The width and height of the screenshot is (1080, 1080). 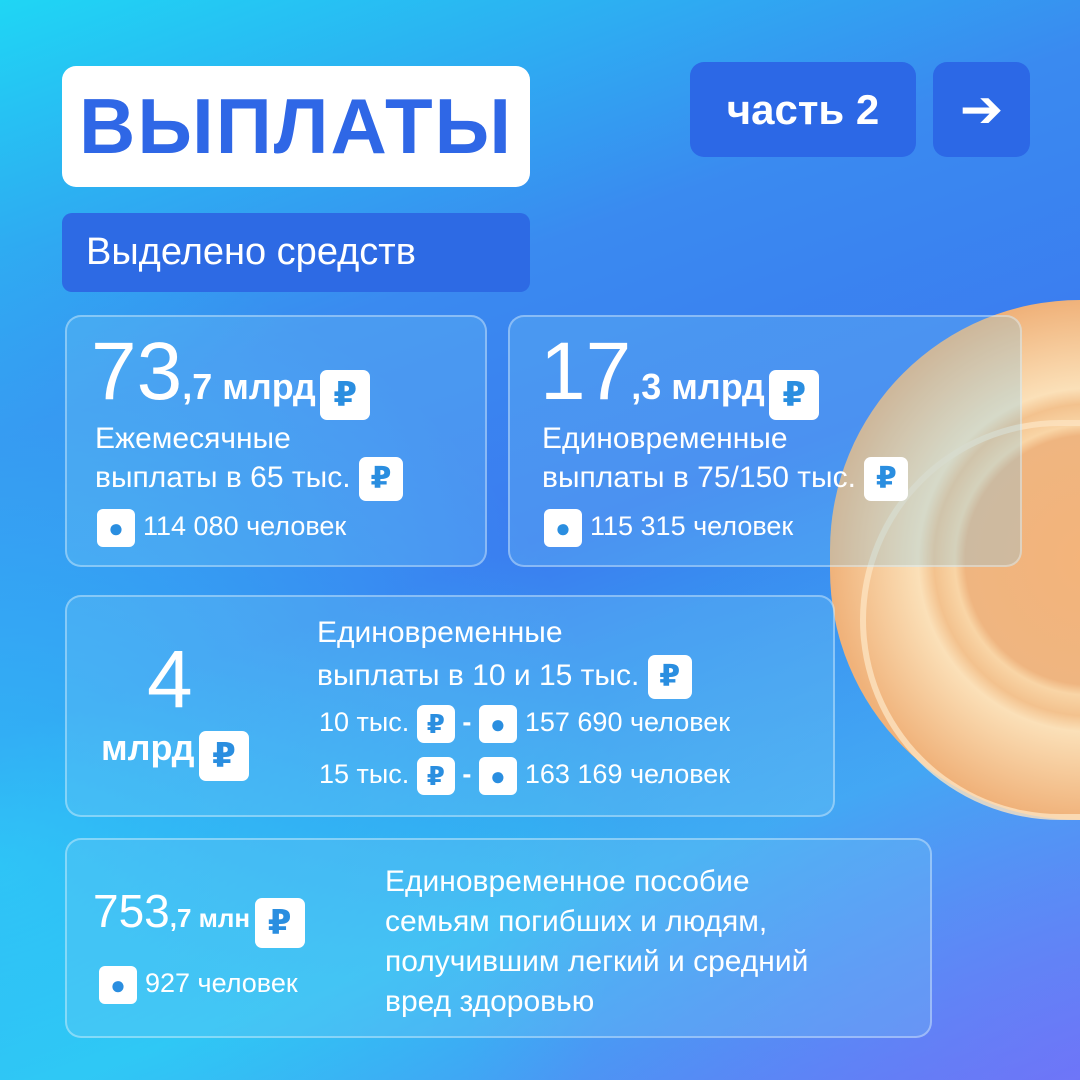 What do you see at coordinates (223, 477) in the screenshot?
I see `description: выплаты в 65 тыс.` at bounding box center [223, 477].